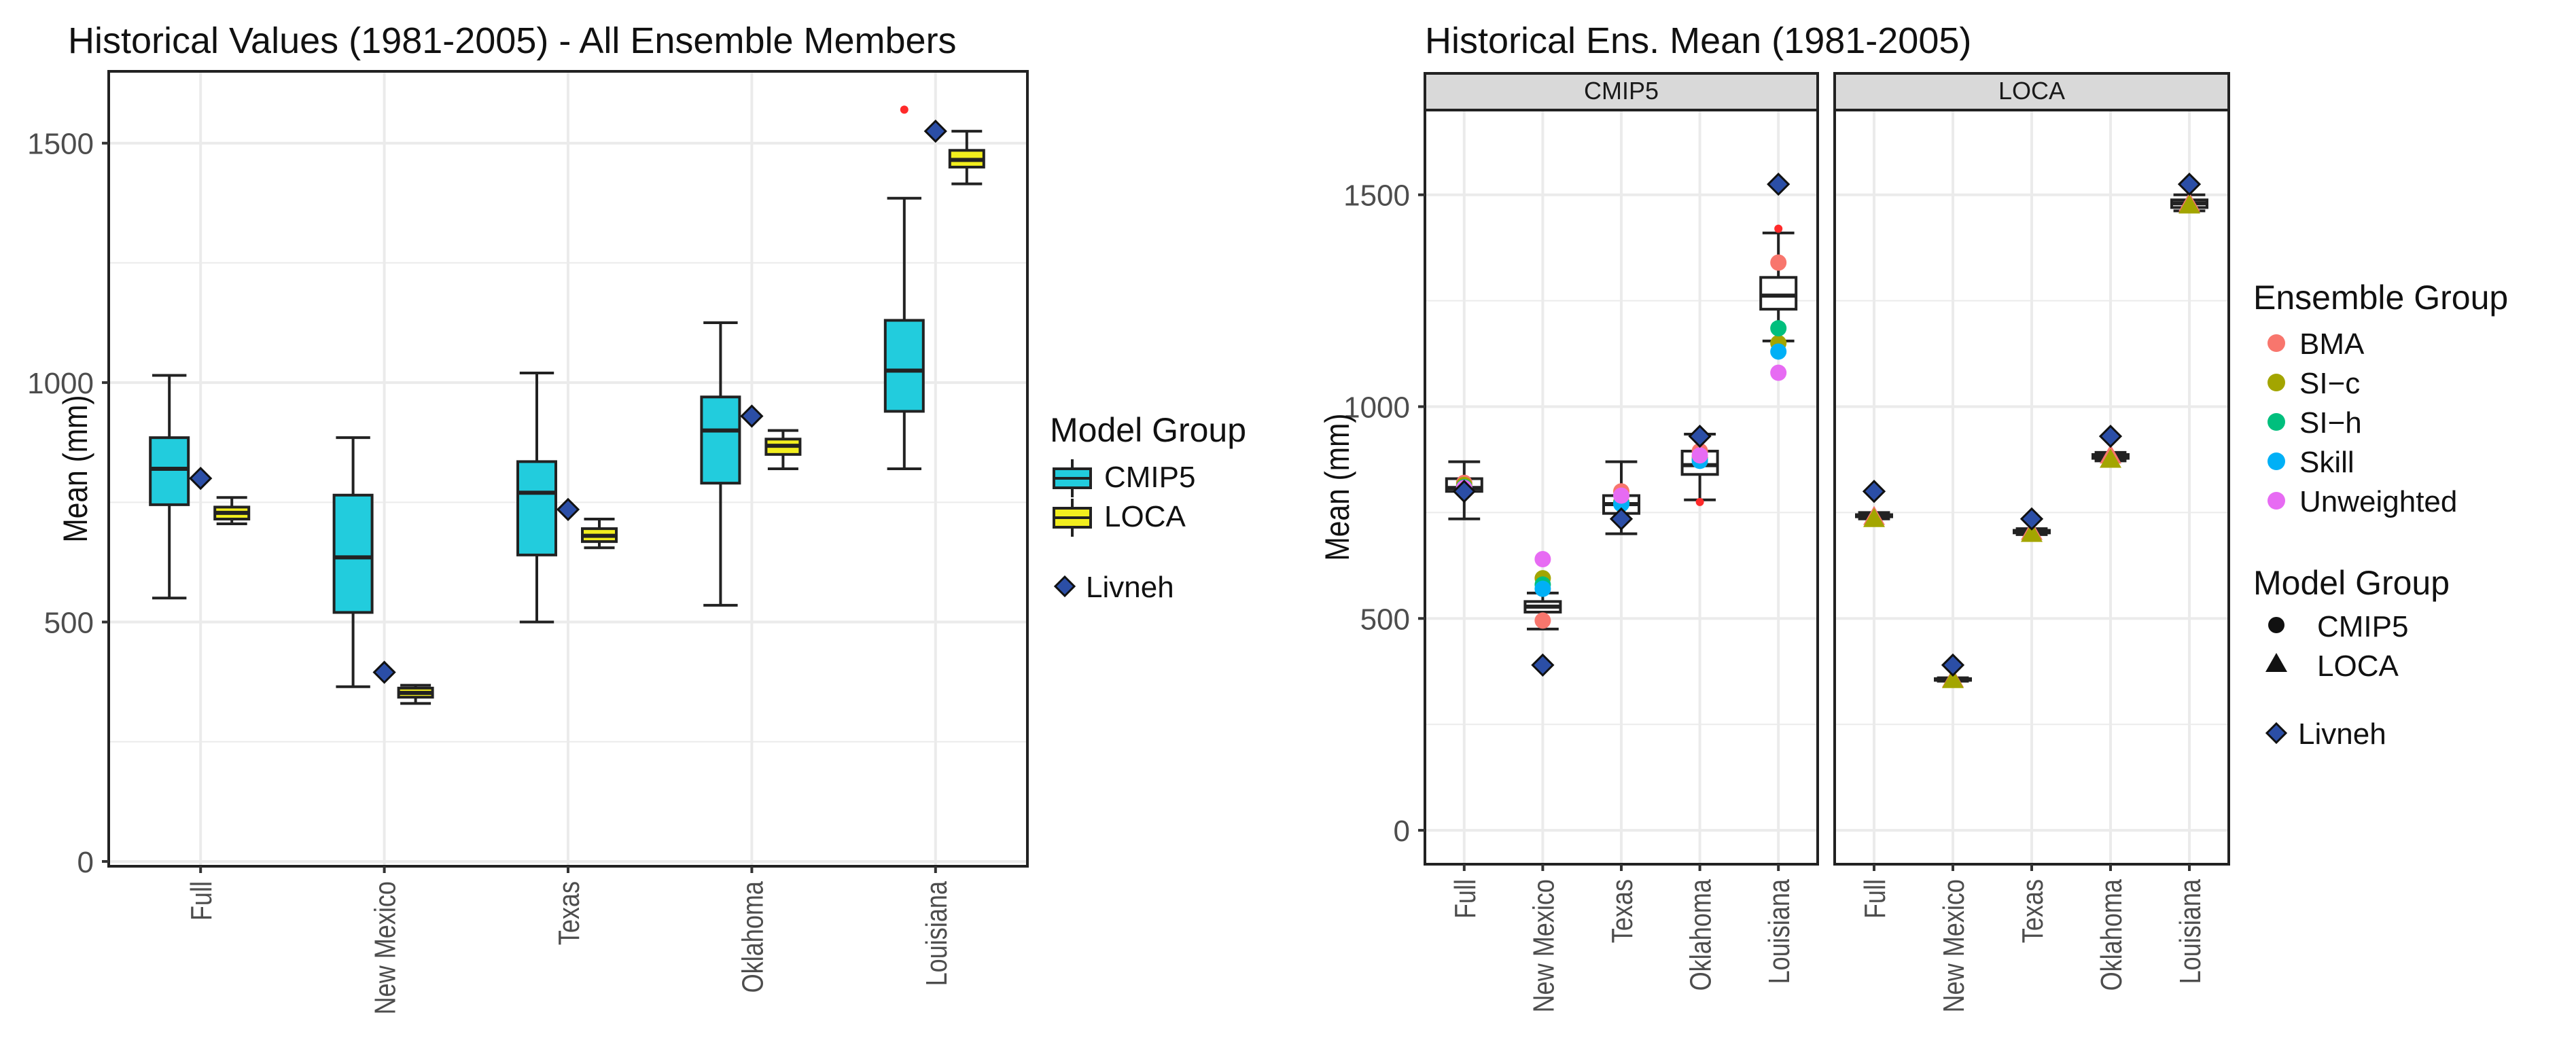 The width and height of the screenshot is (2576, 1049). Describe the element at coordinates (1542, 620) in the screenshot. I see `point-bma-new-mexico` at that location.